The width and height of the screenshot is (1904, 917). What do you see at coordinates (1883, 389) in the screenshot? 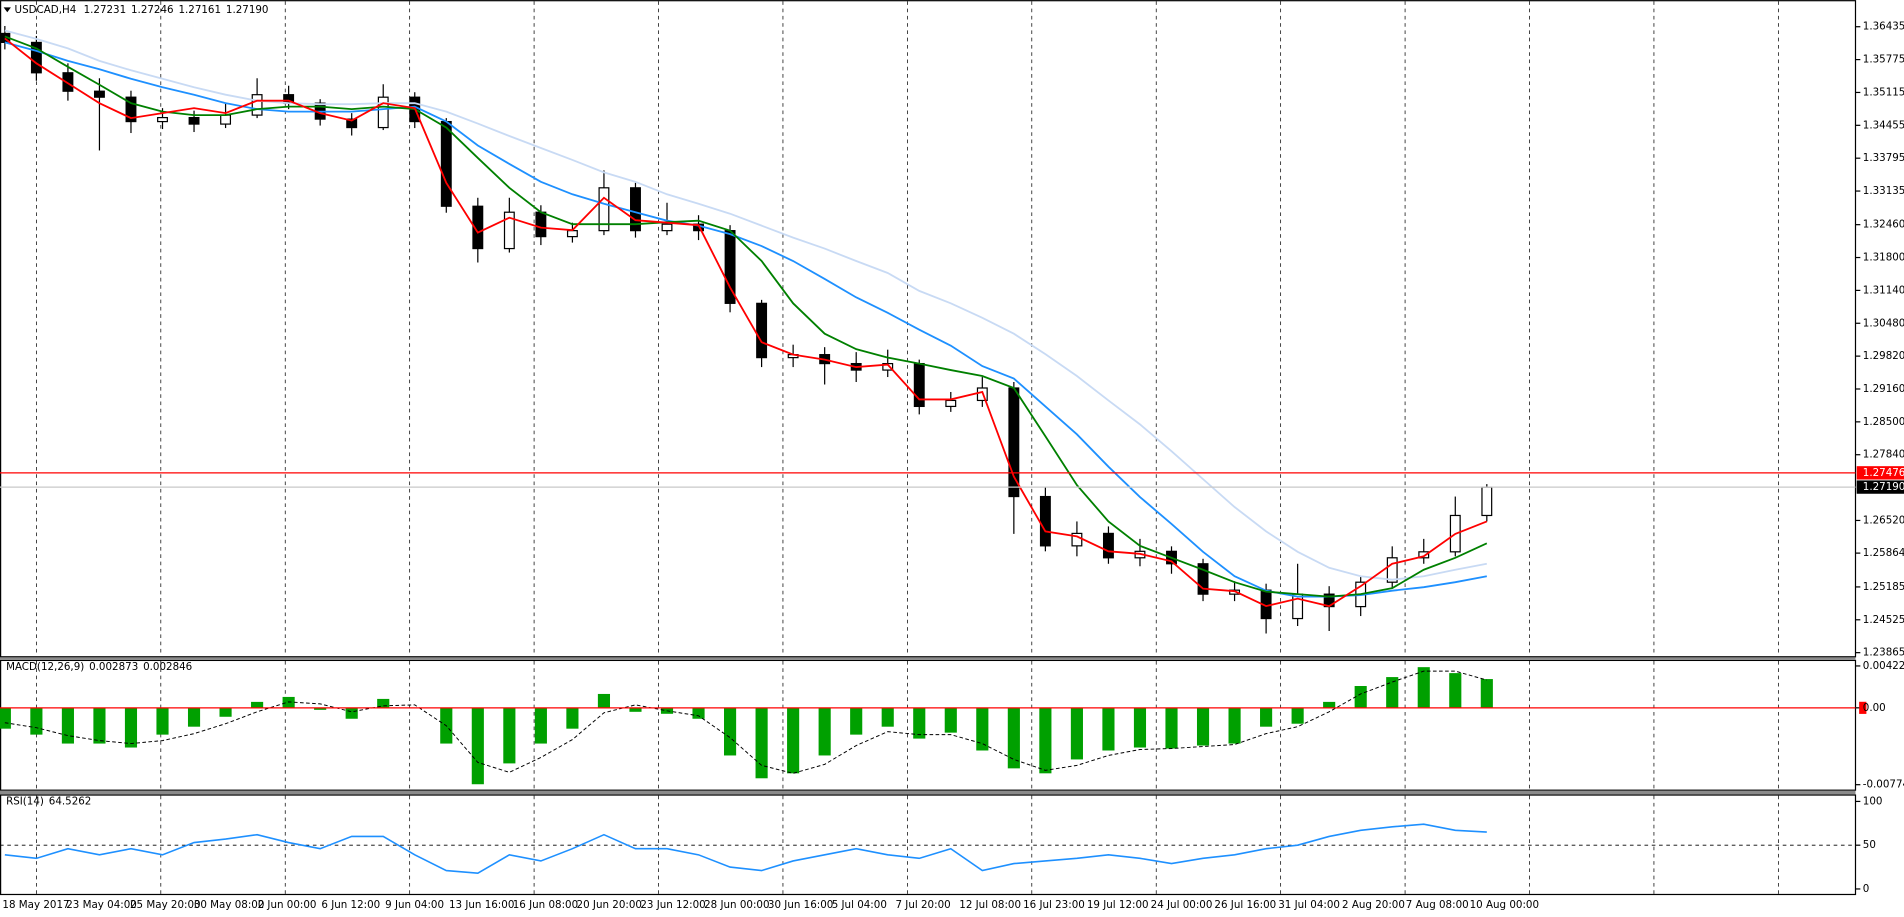
I see `y-tick-label: 1.29160` at bounding box center [1883, 389].